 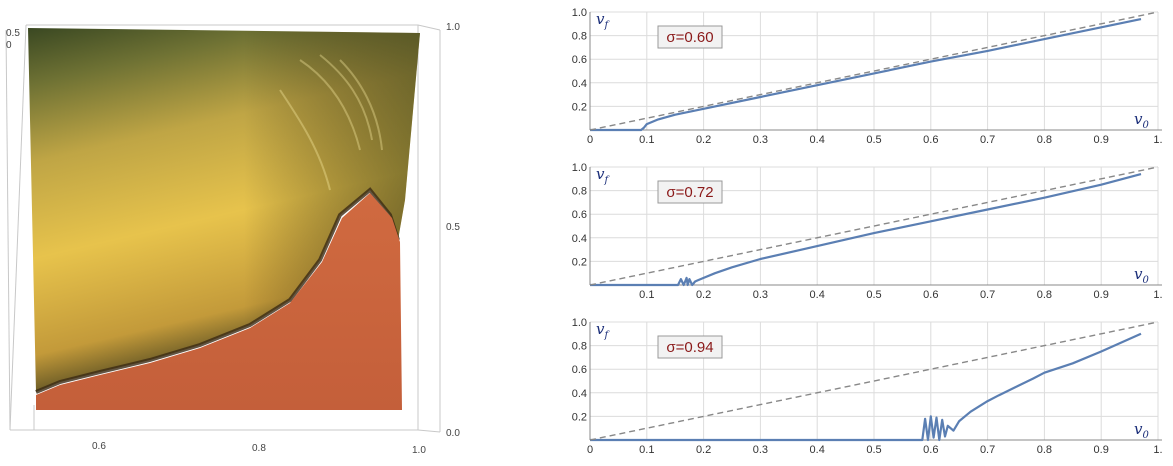 What do you see at coordinates (99, 446) in the screenshot?
I see `x-tick-0.6: 0.6` at bounding box center [99, 446].